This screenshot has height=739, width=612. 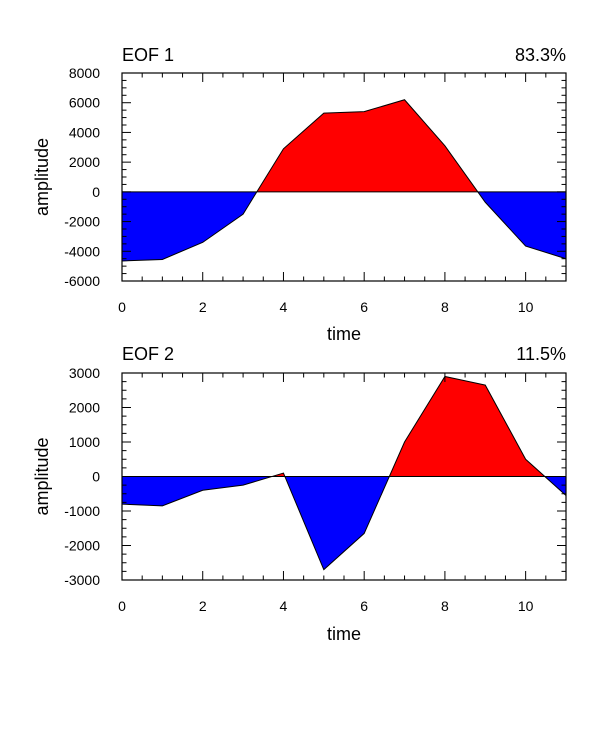 I want to click on eof2-variance-label: 11.5%, so click(x=541, y=354).